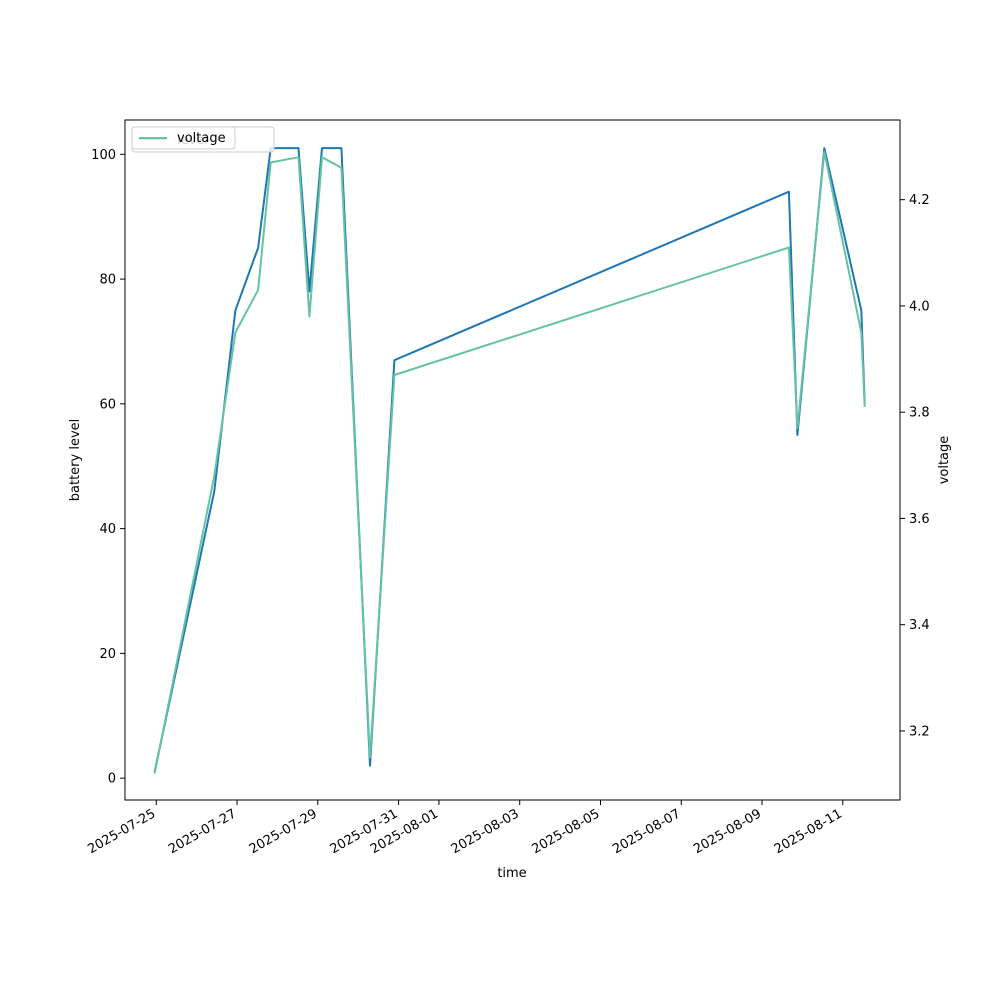  What do you see at coordinates (107, 654) in the screenshot?
I see `y-left-tick-label: 20` at bounding box center [107, 654].